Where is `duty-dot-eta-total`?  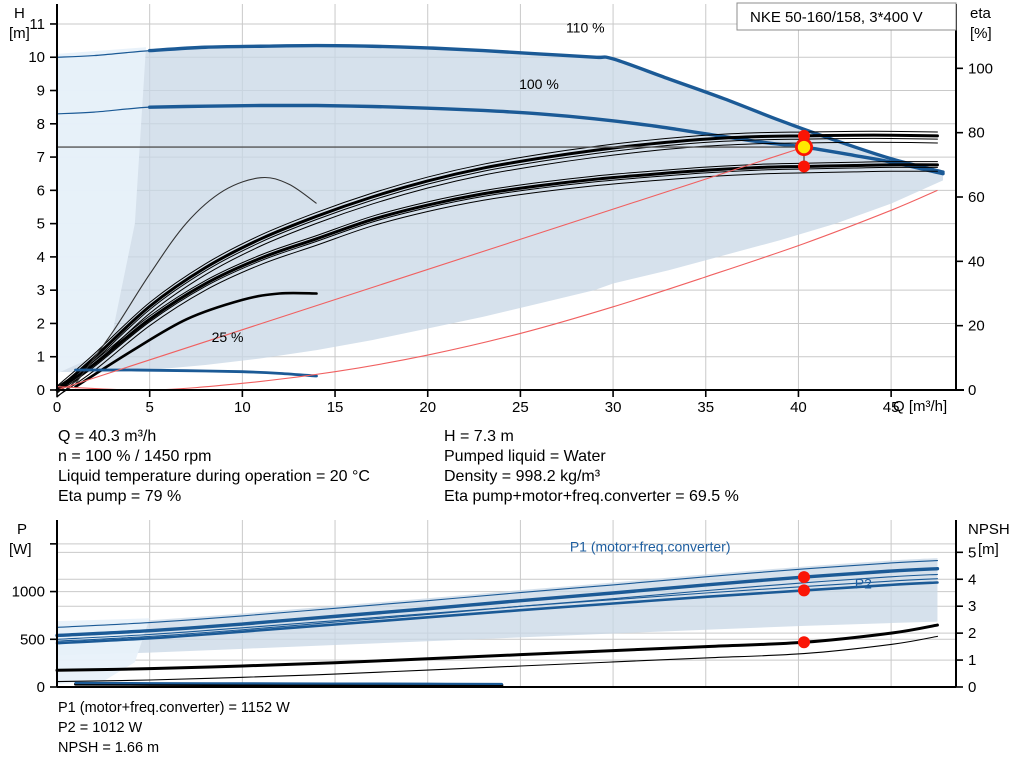
duty-dot-eta-total is located at coordinates (804, 166).